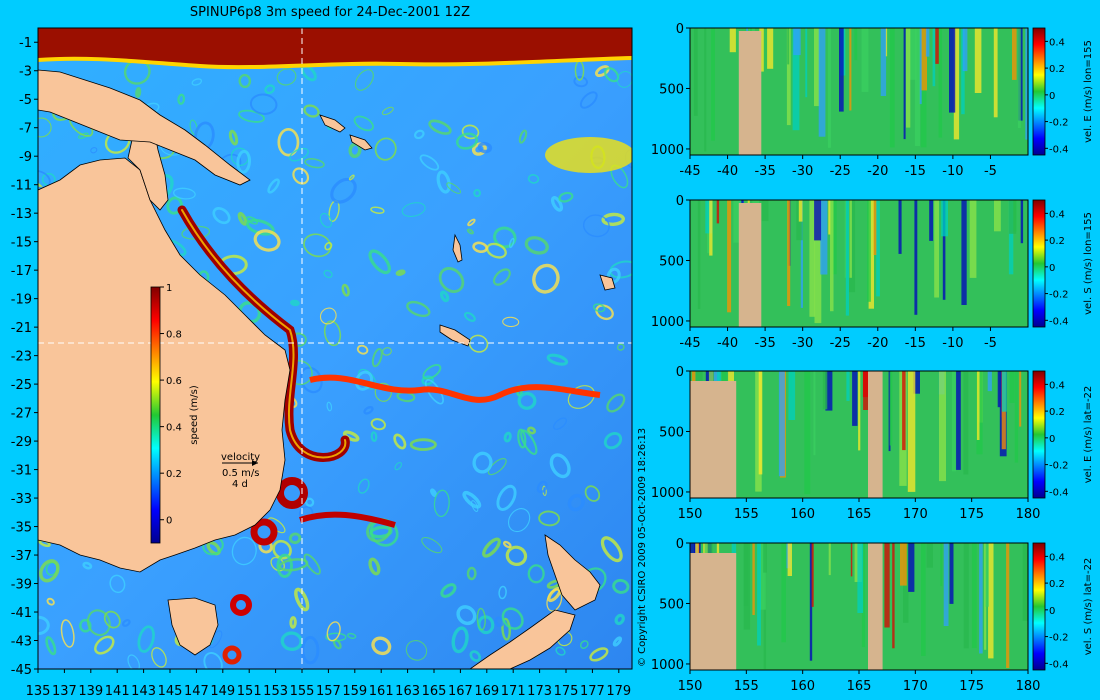  Describe the element at coordinates (21, 556) in the screenshot. I see `map-y-tick-label: -37` at that location.